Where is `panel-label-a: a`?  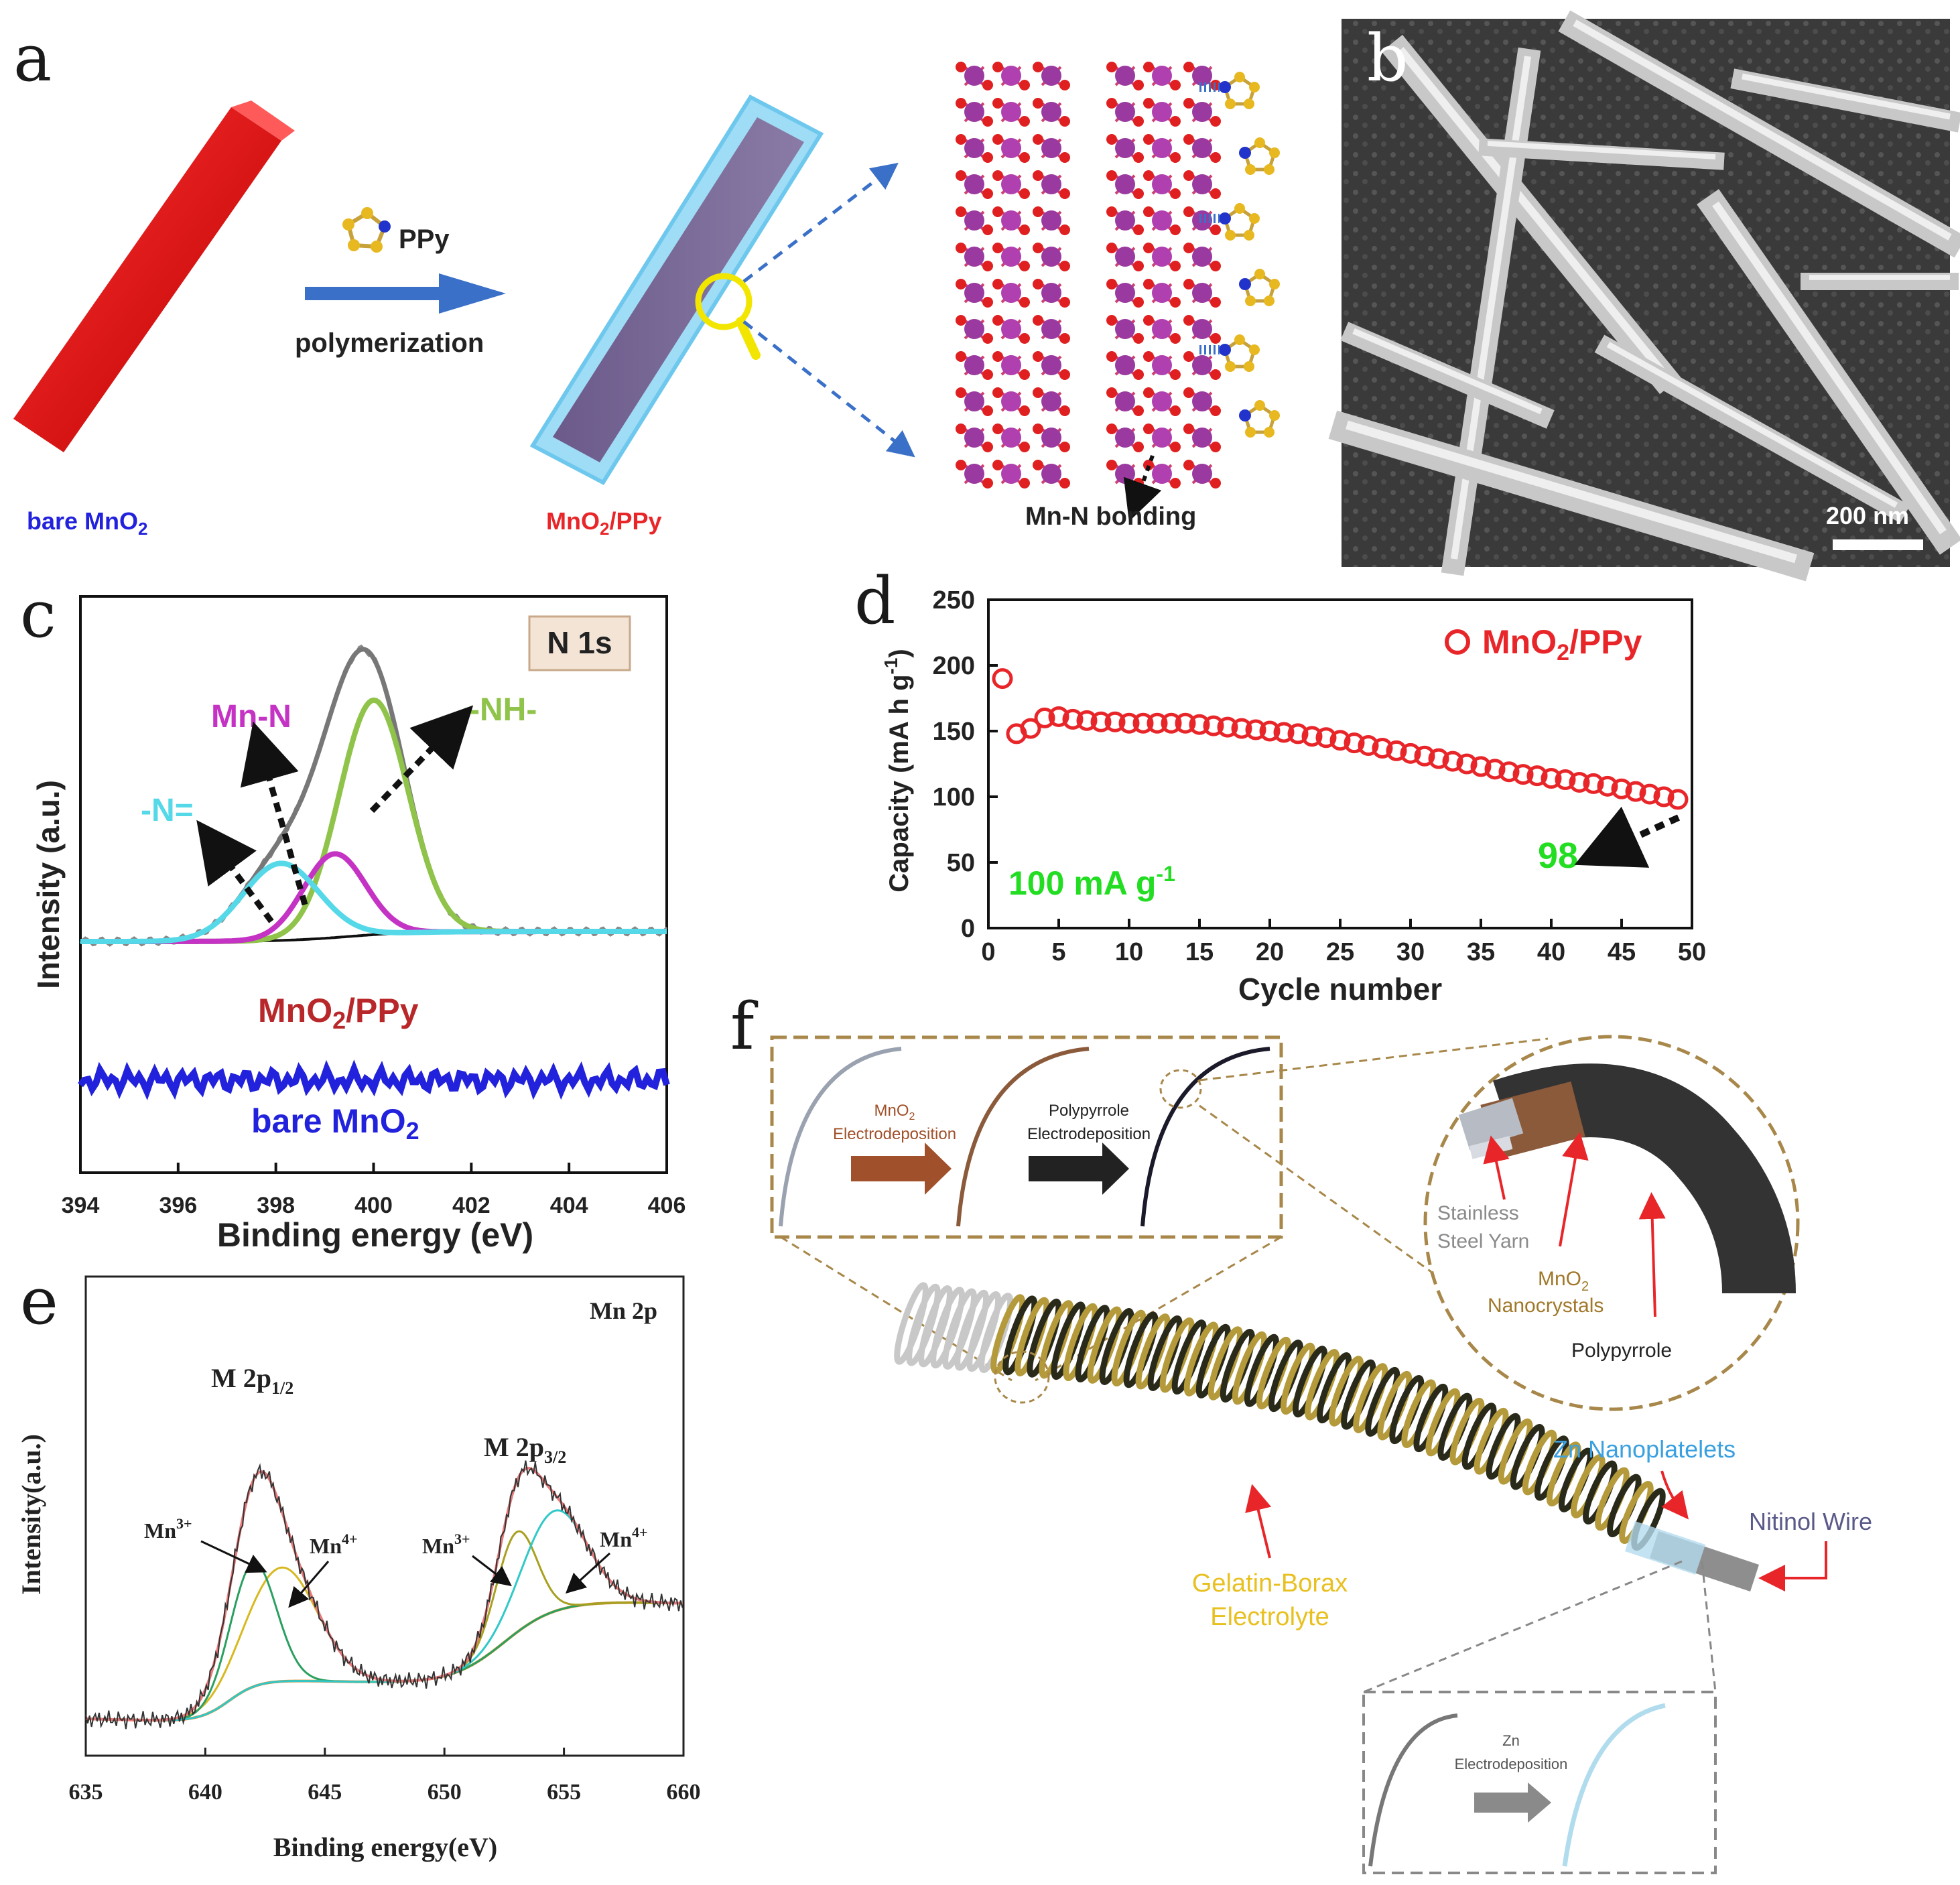 panel-label-a: a is located at coordinates (32, 58).